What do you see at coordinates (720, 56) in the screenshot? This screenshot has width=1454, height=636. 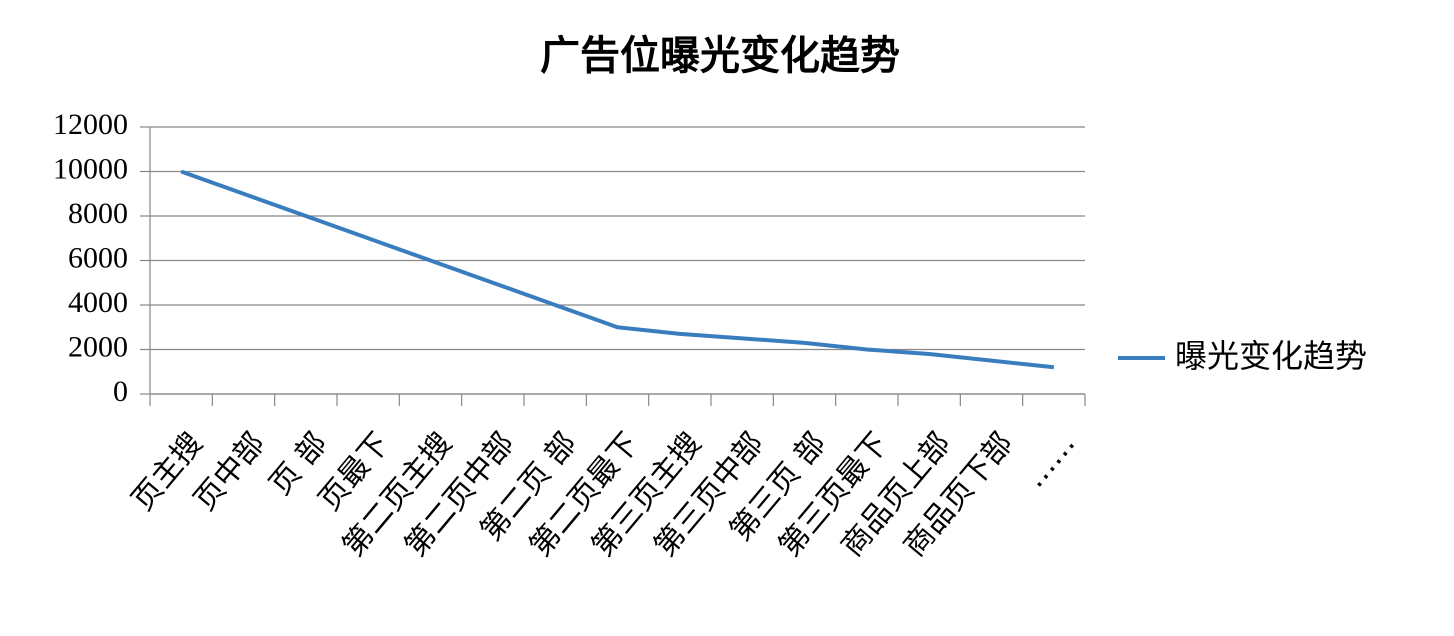 I see `chart-title: 广告位曝光变化趋势` at bounding box center [720, 56].